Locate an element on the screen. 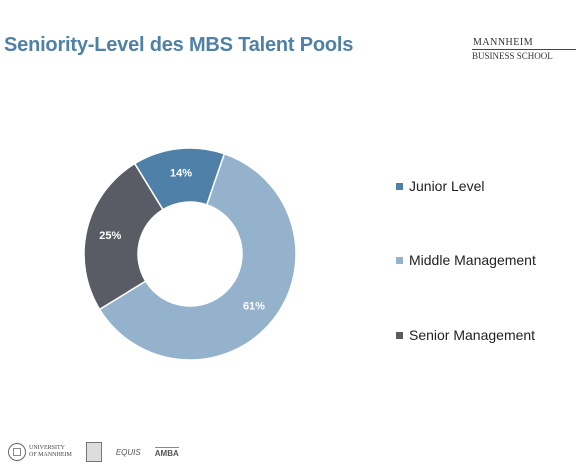 The width and height of the screenshot is (576, 474). amba-logo: AMBA is located at coordinates (166, 452).